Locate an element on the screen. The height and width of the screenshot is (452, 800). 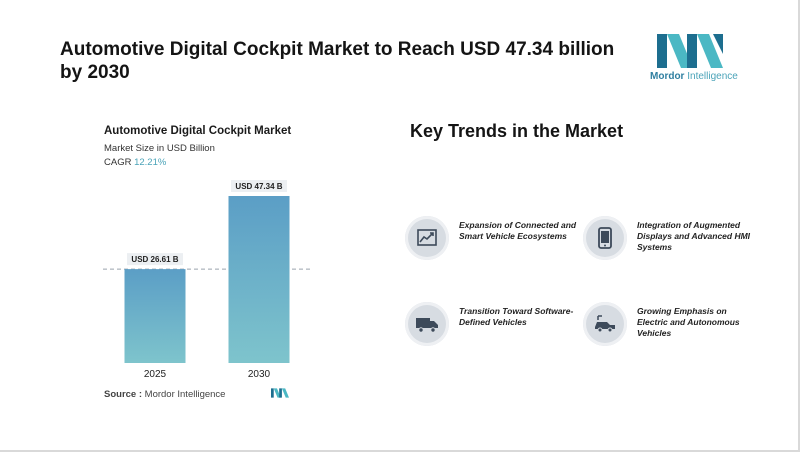
cagr-value: 12.21% is located at coordinates (150, 162).